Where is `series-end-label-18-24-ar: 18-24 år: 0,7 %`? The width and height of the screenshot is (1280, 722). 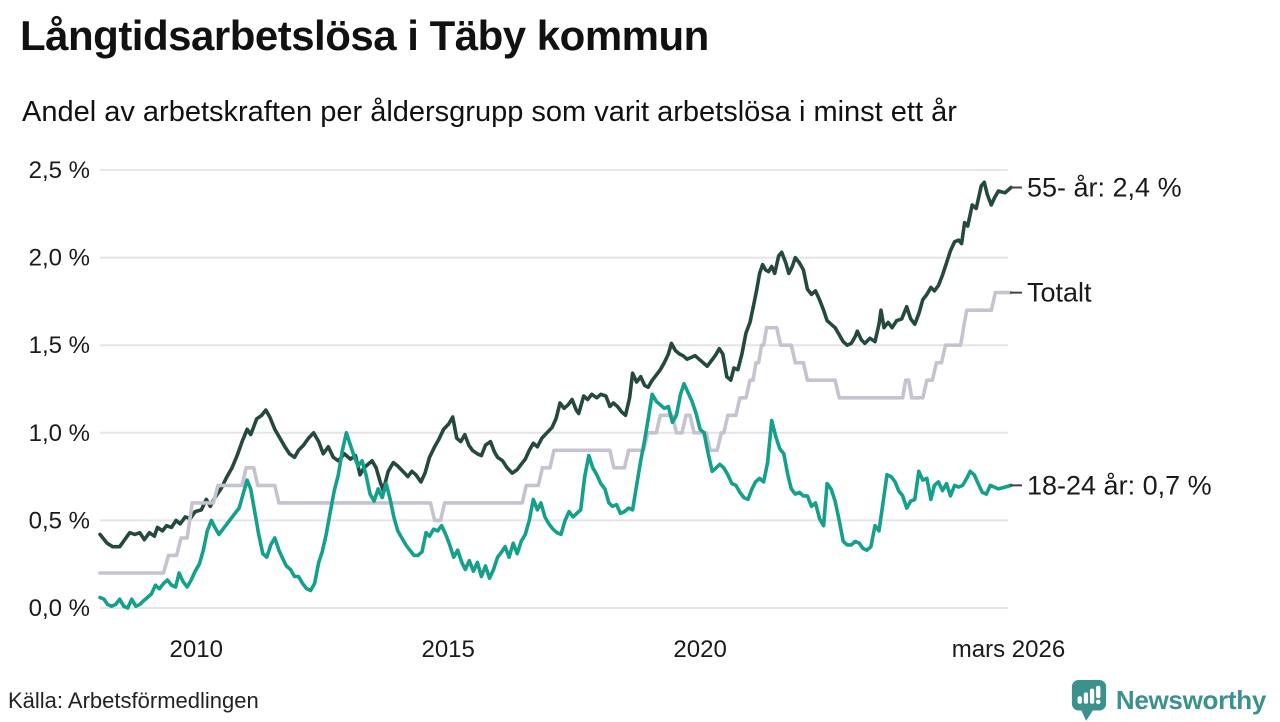 series-end-label-18-24-ar: 18-24 år: 0,7 % is located at coordinates (1119, 485).